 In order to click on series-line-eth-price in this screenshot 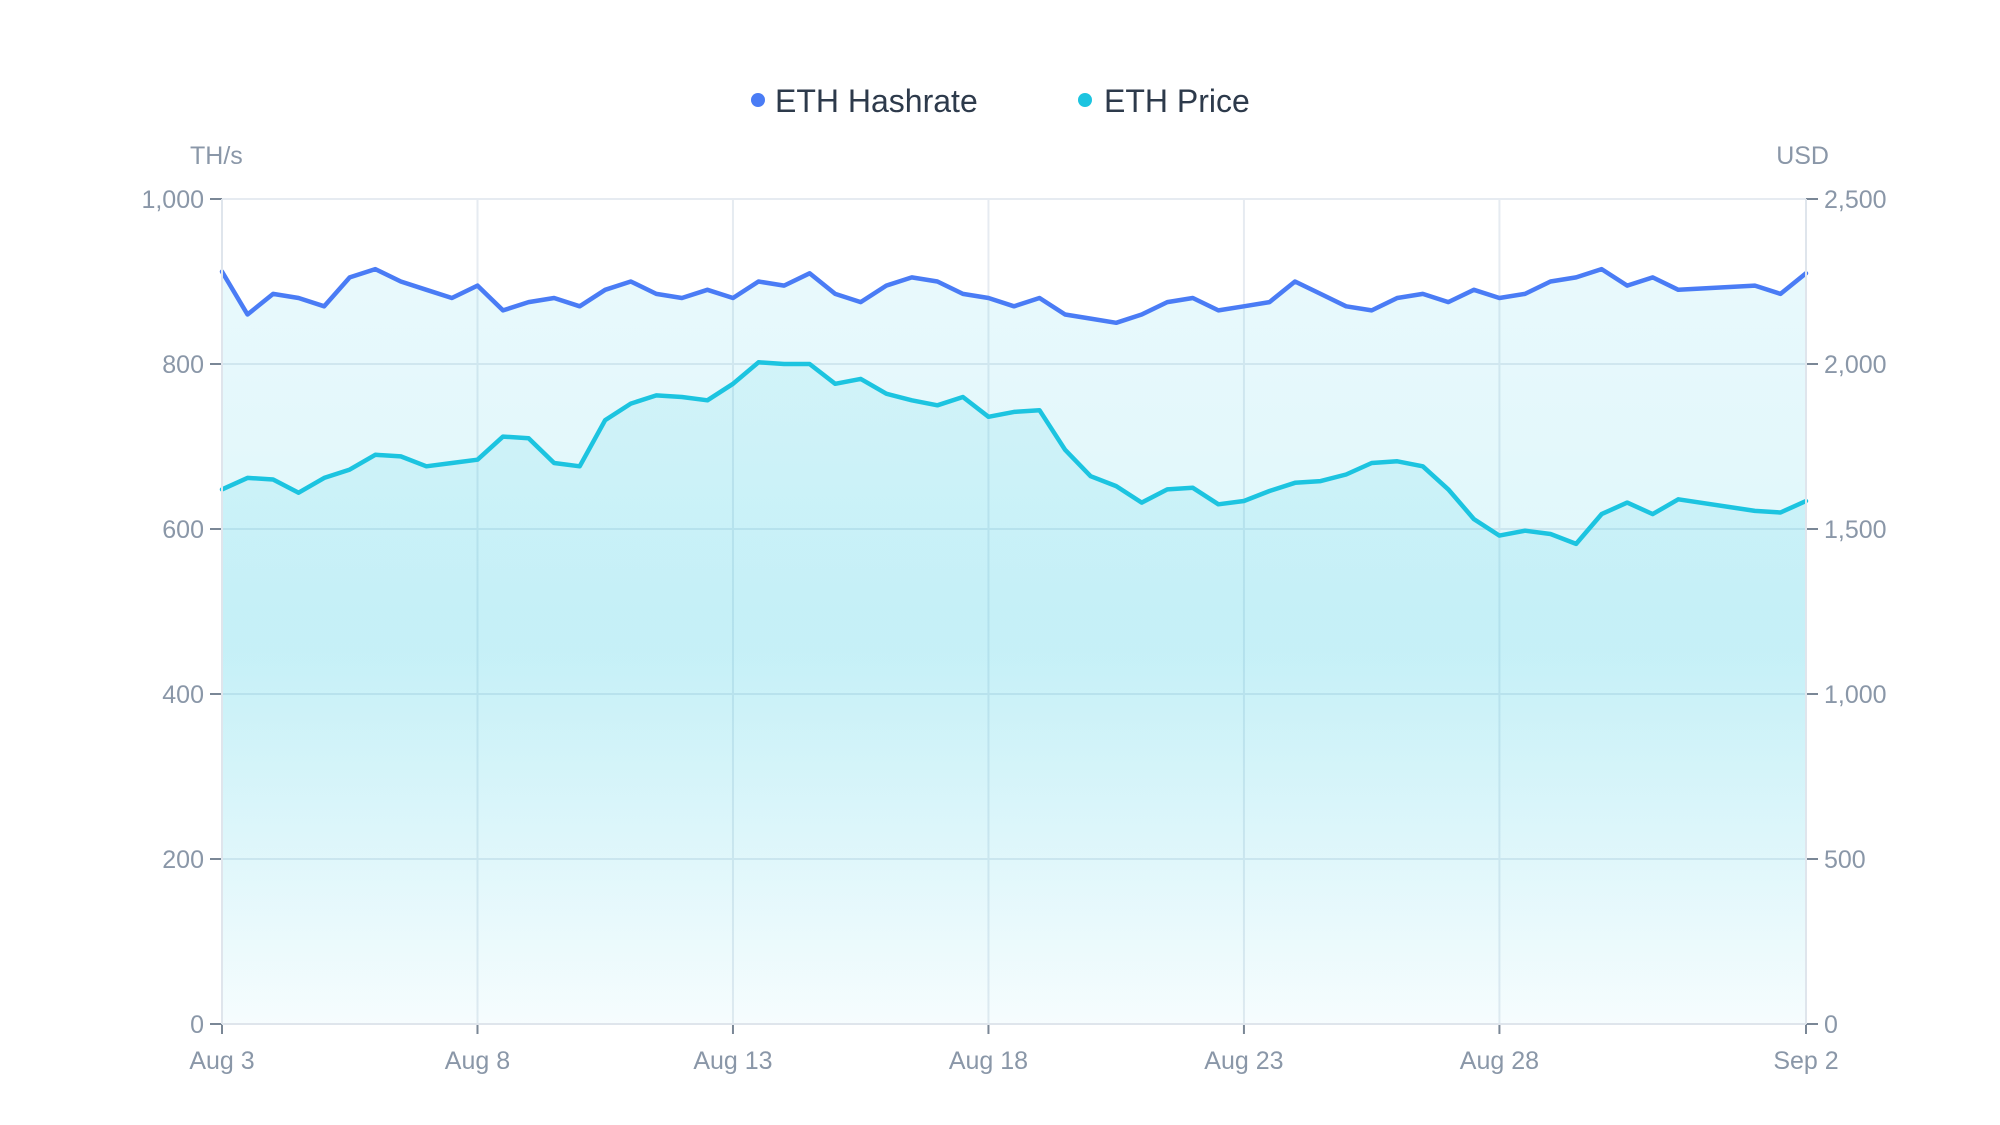, I will do `click(1014, 453)`.